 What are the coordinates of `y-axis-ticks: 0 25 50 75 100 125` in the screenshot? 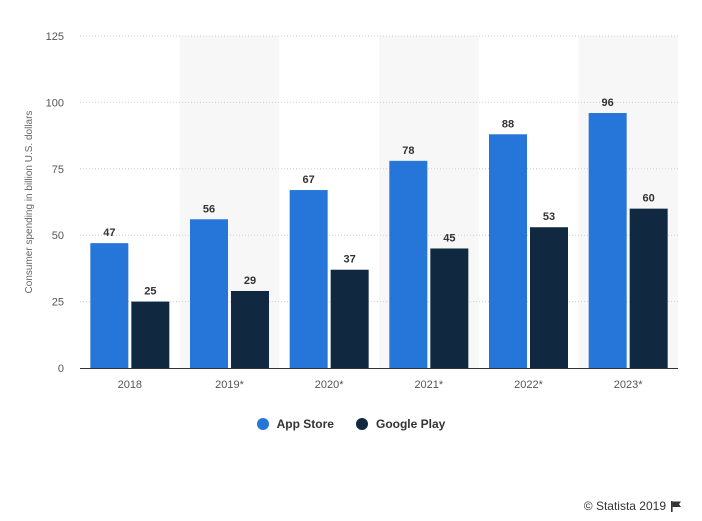 It's located at (55, 203).